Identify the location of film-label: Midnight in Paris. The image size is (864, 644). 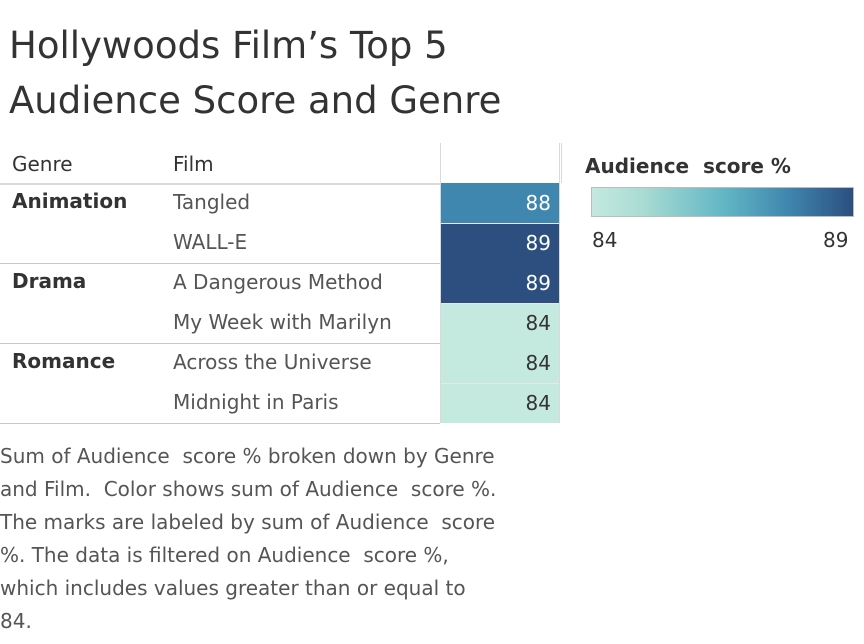
(256, 402).